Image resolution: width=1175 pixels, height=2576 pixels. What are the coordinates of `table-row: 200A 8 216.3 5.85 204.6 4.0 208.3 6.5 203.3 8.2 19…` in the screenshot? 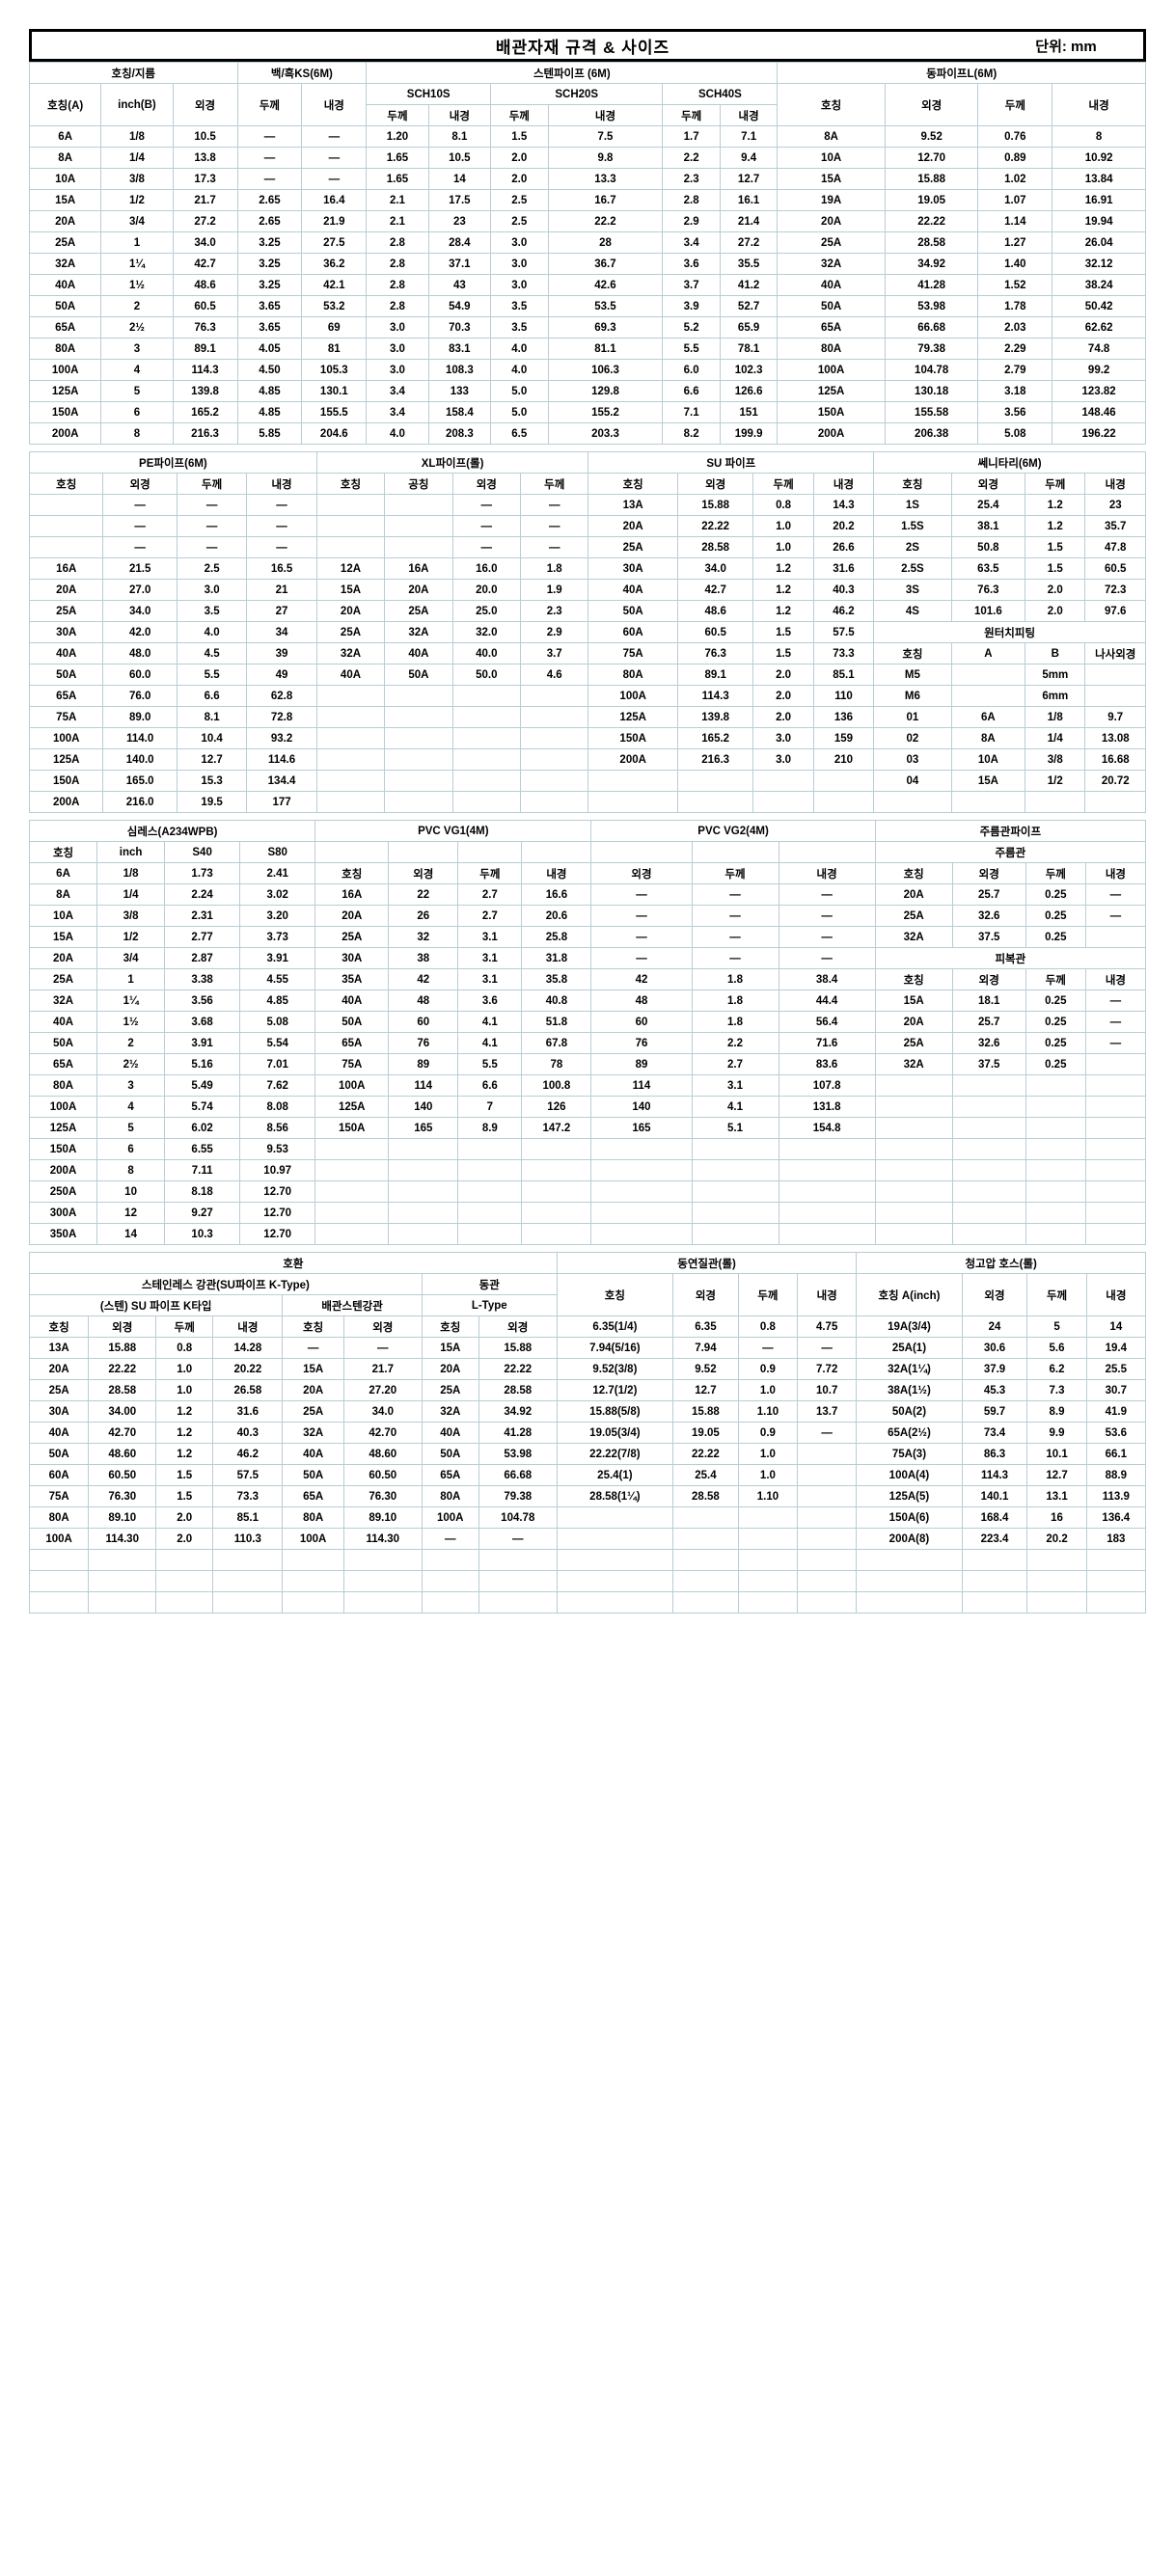 It's located at (587, 433).